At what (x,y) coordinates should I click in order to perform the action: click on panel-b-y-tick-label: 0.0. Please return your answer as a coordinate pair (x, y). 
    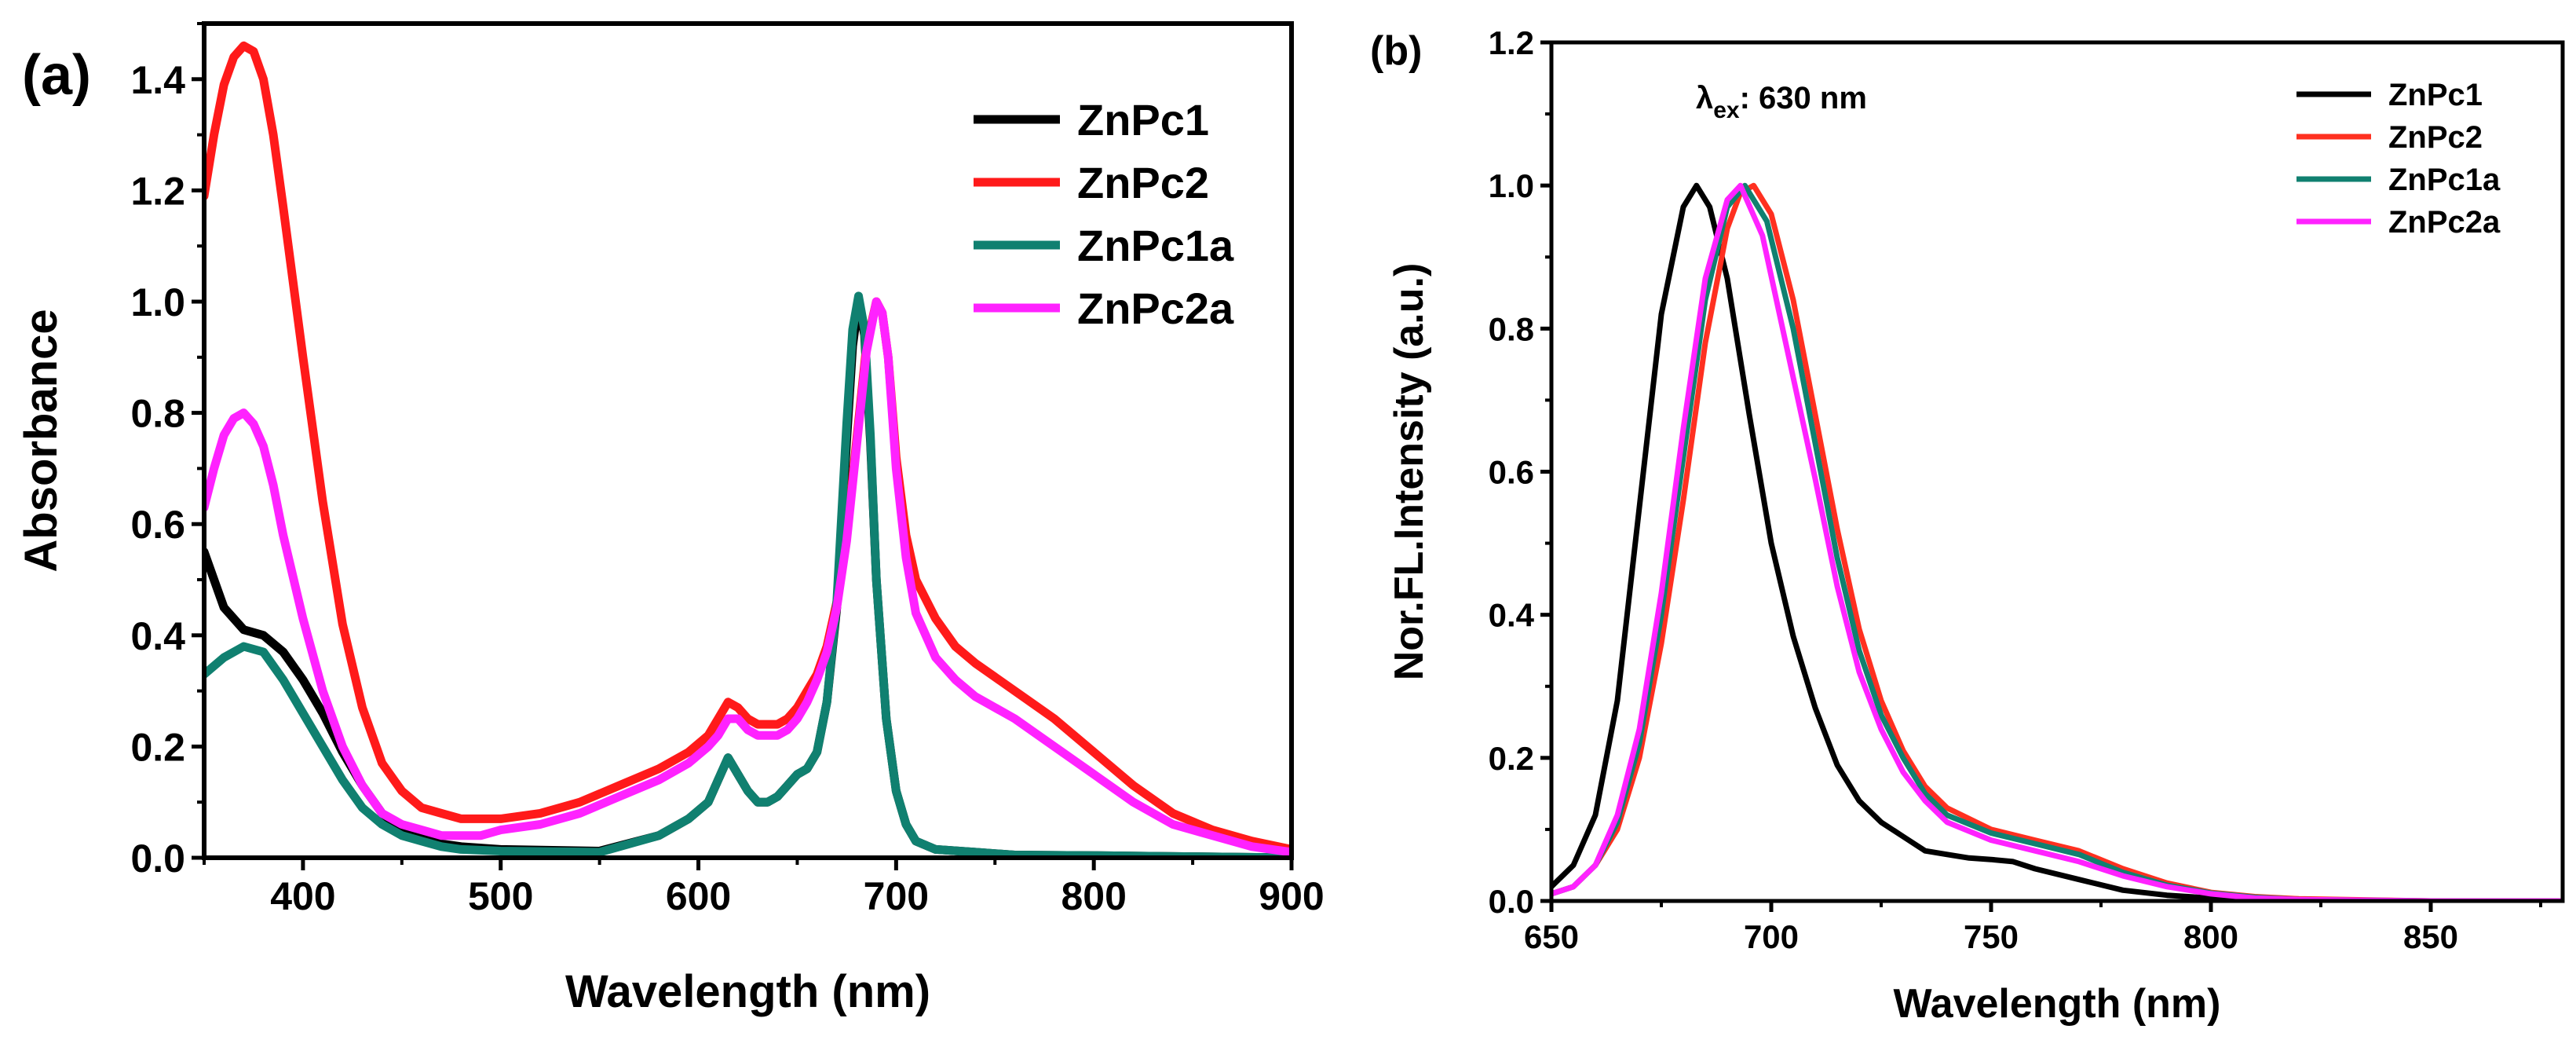
    Looking at the image, I should click on (1511, 901).